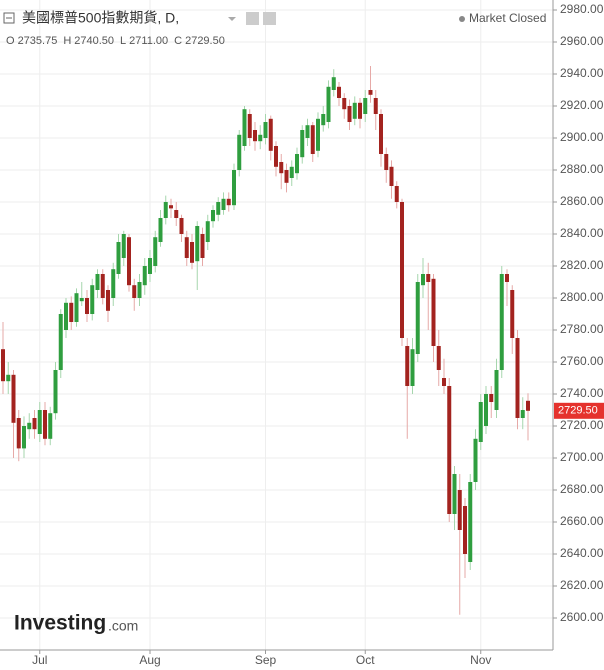  Describe the element at coordinates (232, 19) in the screenshot. I see `dropdown-icon` at that location.